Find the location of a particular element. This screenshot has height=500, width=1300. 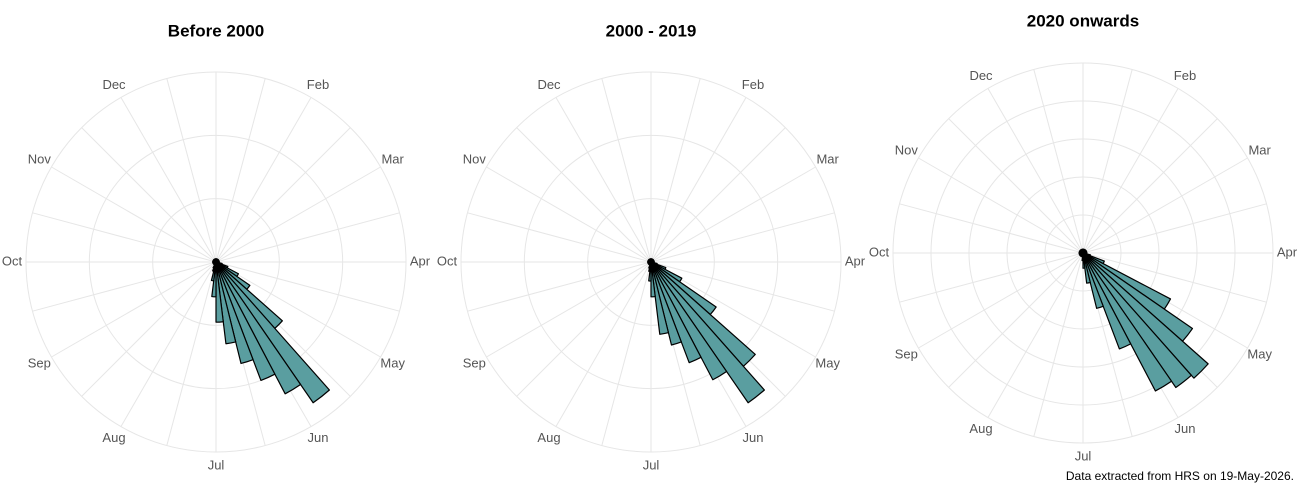

chart-title: 2000 - 2019 is located at coordinates (651, 30).